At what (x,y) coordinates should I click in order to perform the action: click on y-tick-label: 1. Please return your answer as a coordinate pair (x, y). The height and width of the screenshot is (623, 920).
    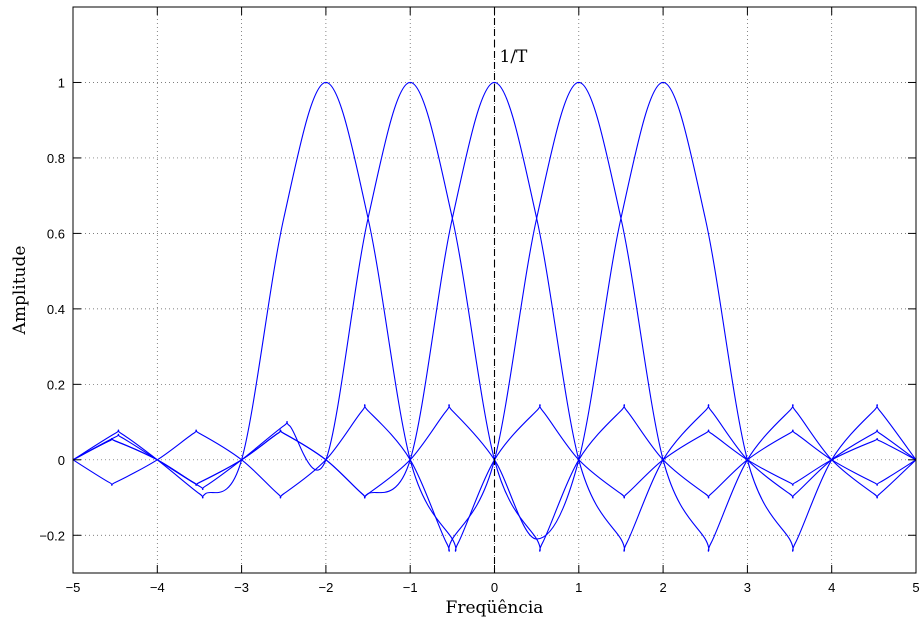
    Looking at the image, I should click on (61, 82).